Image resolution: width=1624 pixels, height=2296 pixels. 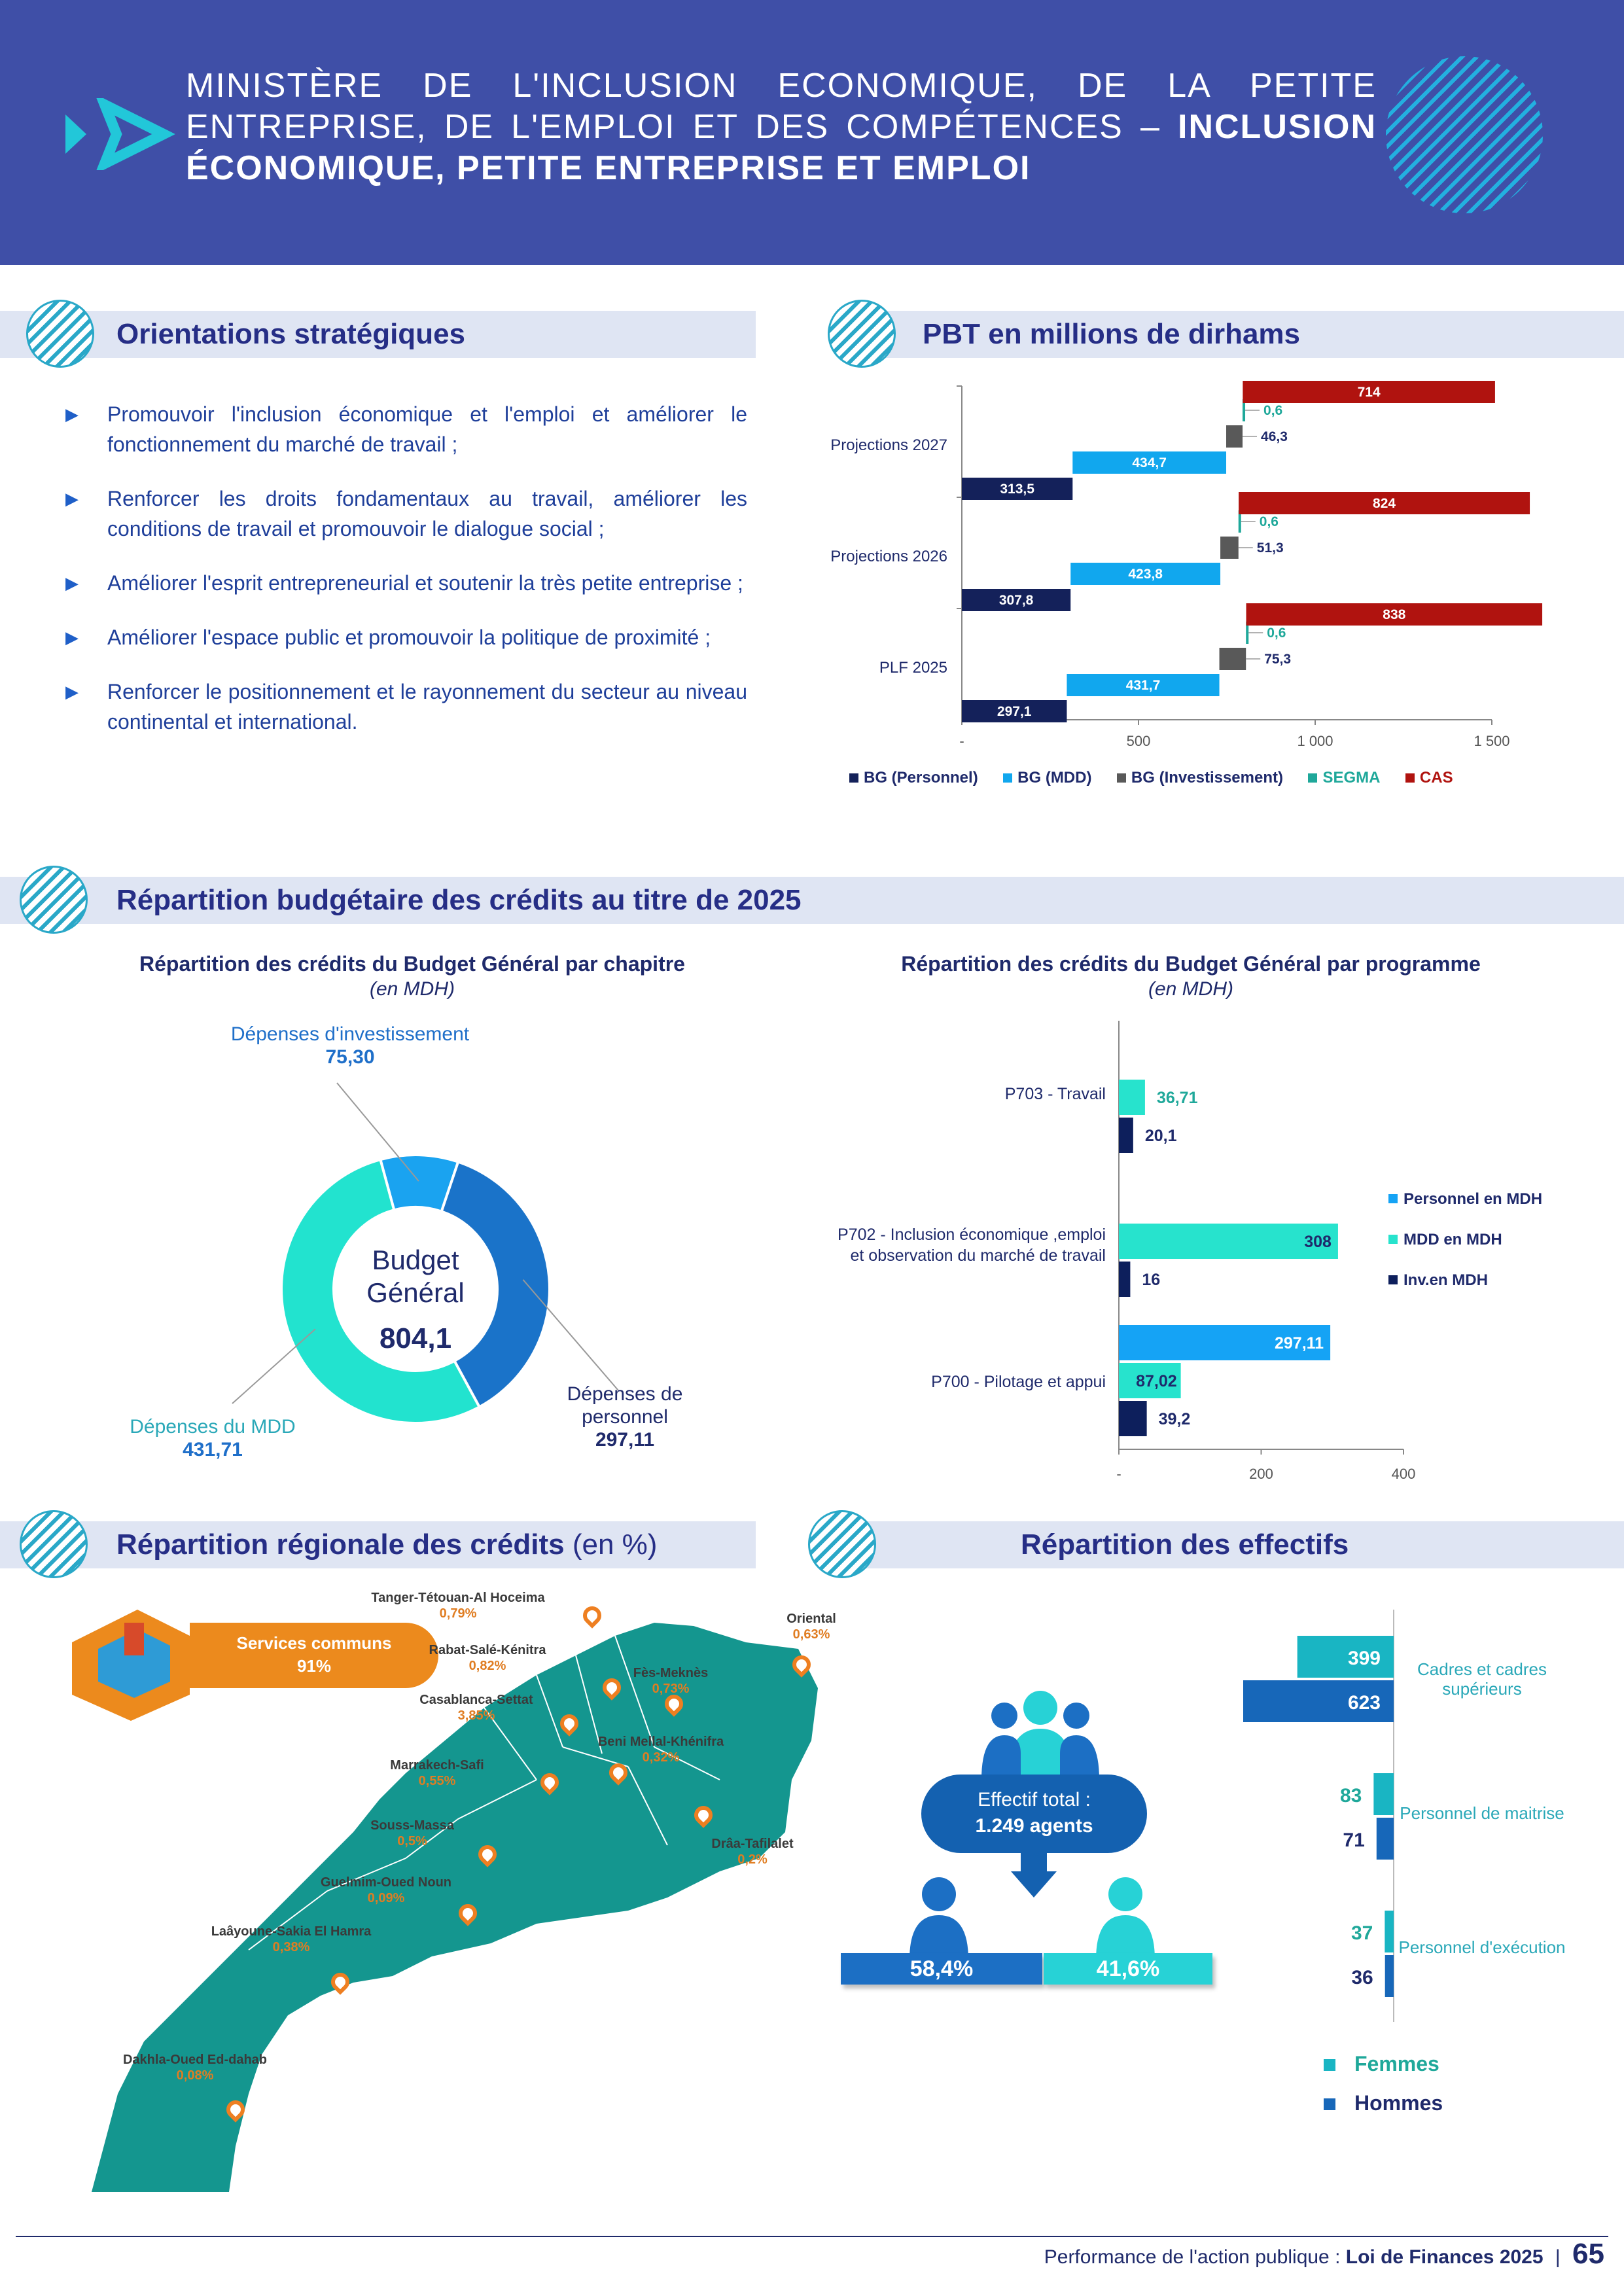 I want to click on region-name: Laâyoune-Sakia El Hamra, so click(x=291, y=1932).